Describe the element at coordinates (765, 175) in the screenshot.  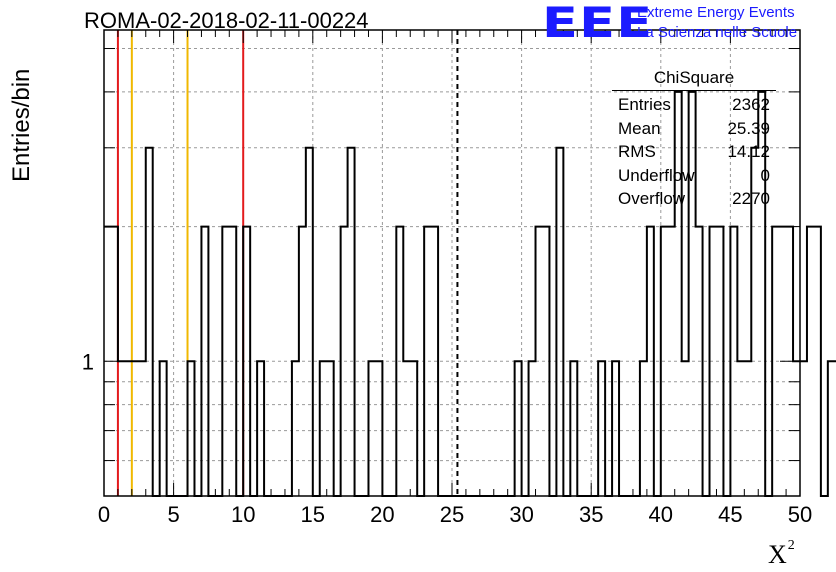
I see `stats-value: 0` at that location.